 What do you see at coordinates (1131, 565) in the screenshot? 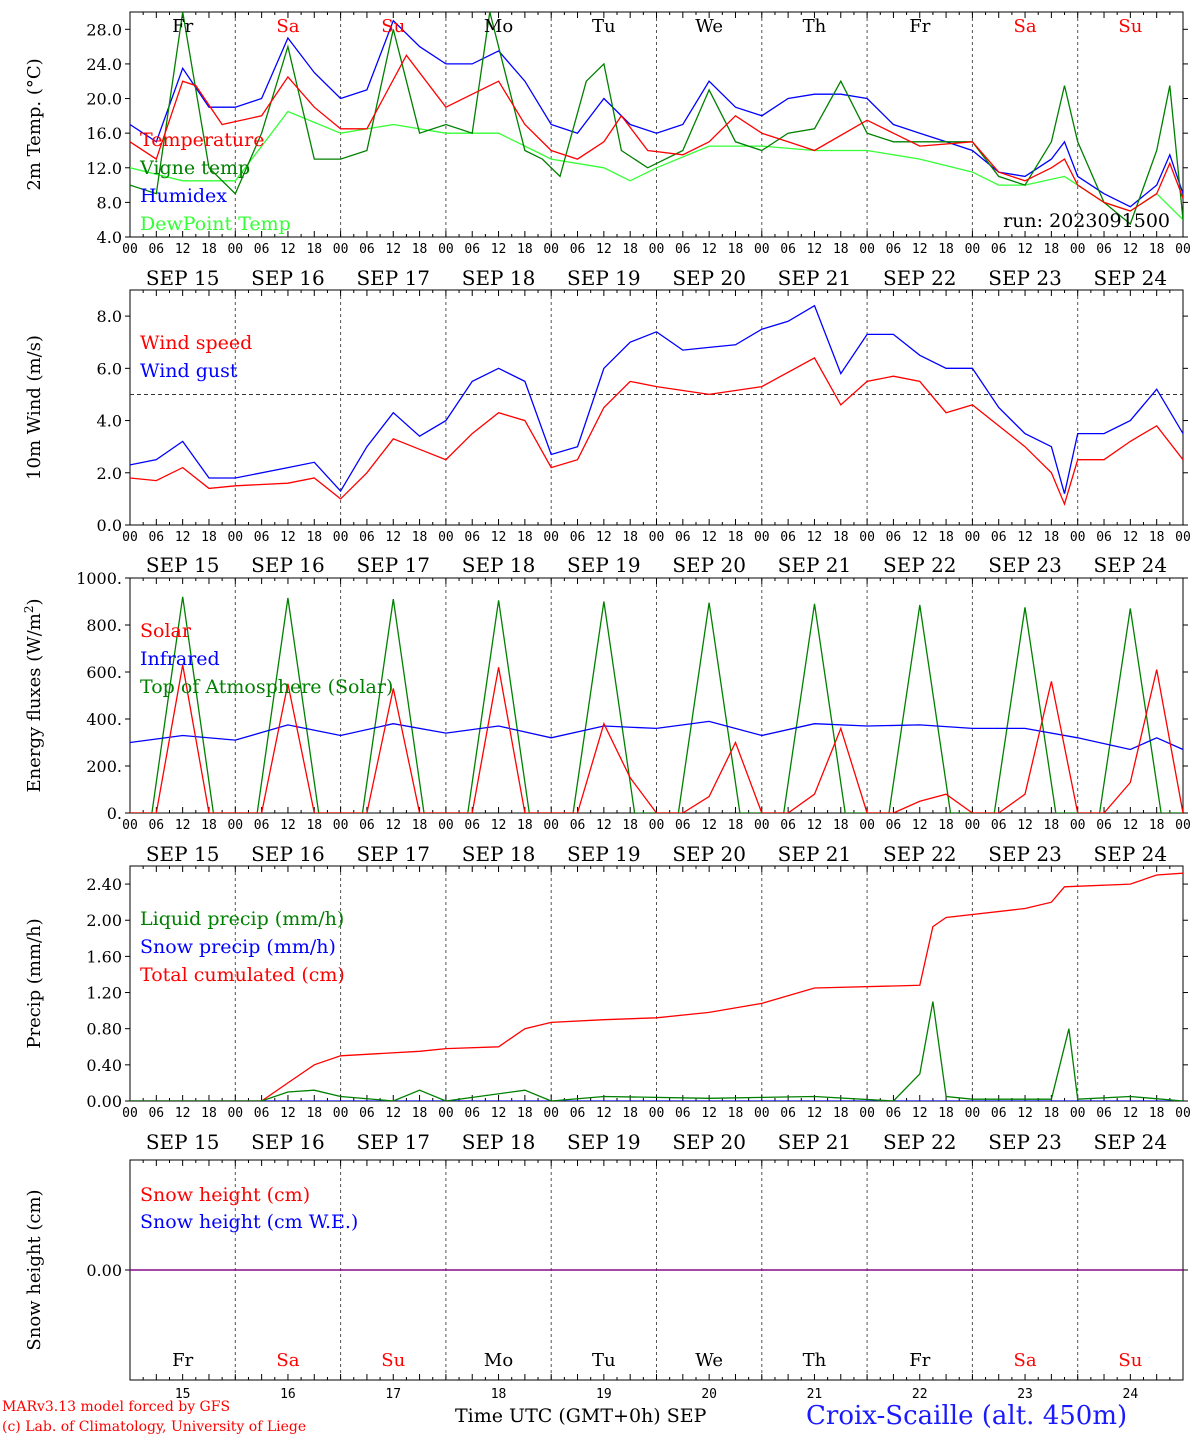
I see `date-label: SEP 24` at bounding box center [1131, 565].